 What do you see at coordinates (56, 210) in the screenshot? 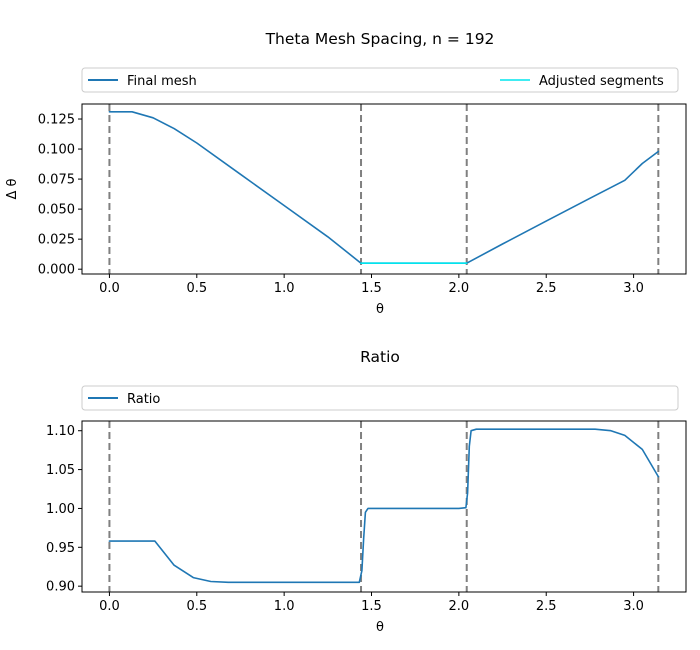
I see `y-tick-label: 0.050` at bounding box center [56, 210].